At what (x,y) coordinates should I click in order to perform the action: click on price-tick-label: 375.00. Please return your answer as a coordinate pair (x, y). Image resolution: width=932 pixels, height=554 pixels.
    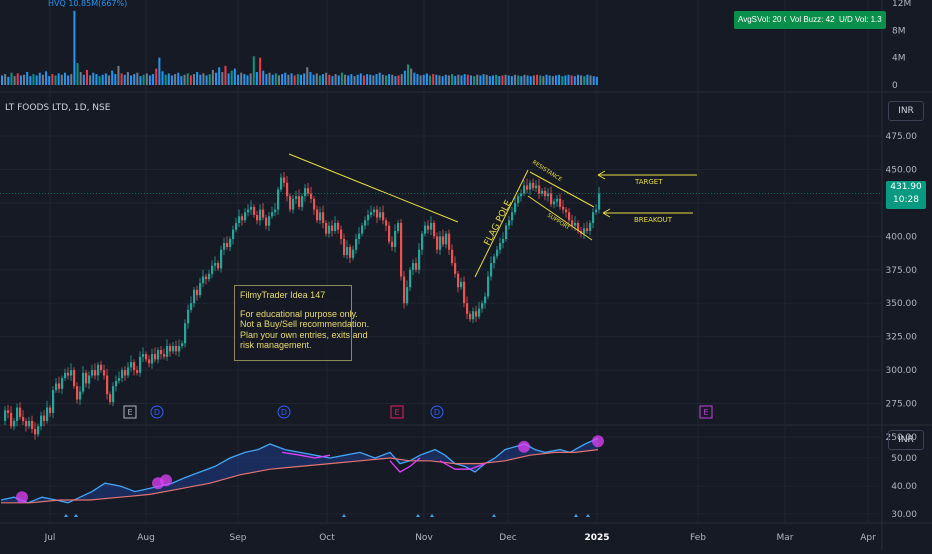
    Looking at the image, I should click on (902, 271).